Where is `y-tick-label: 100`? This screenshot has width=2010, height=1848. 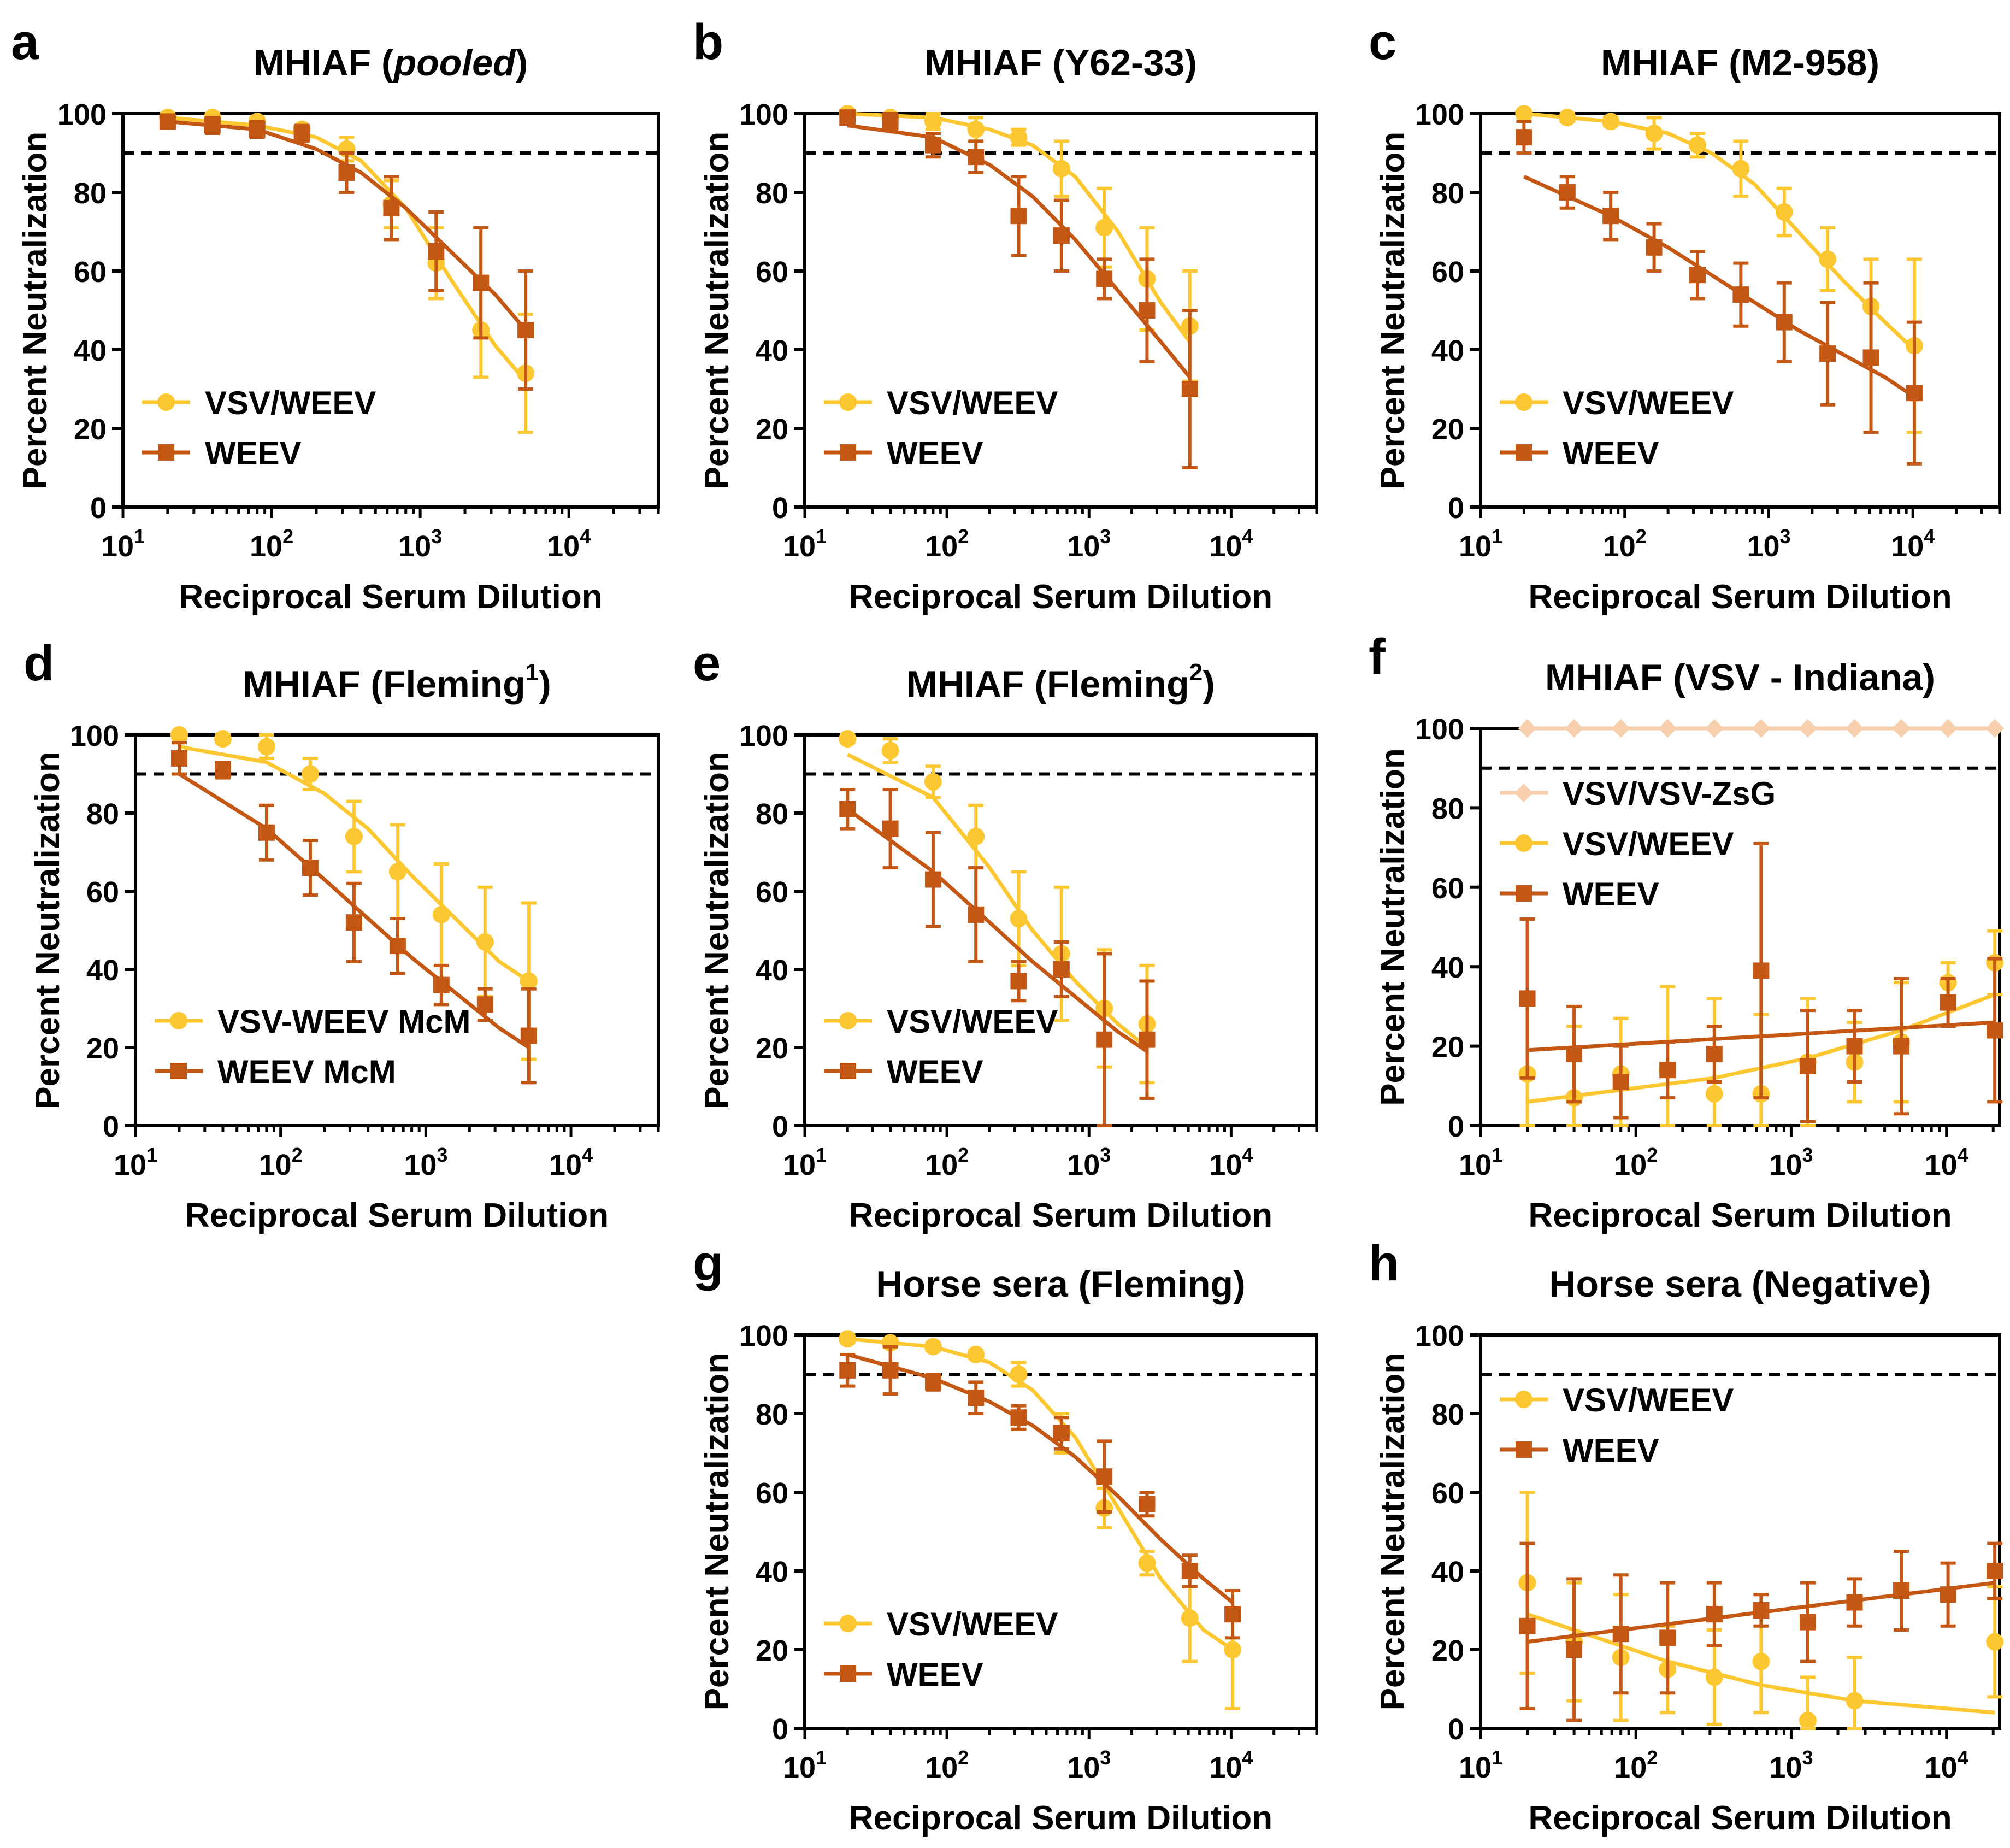
y-tick-label: 100 is located at coordinates (1439, 729).